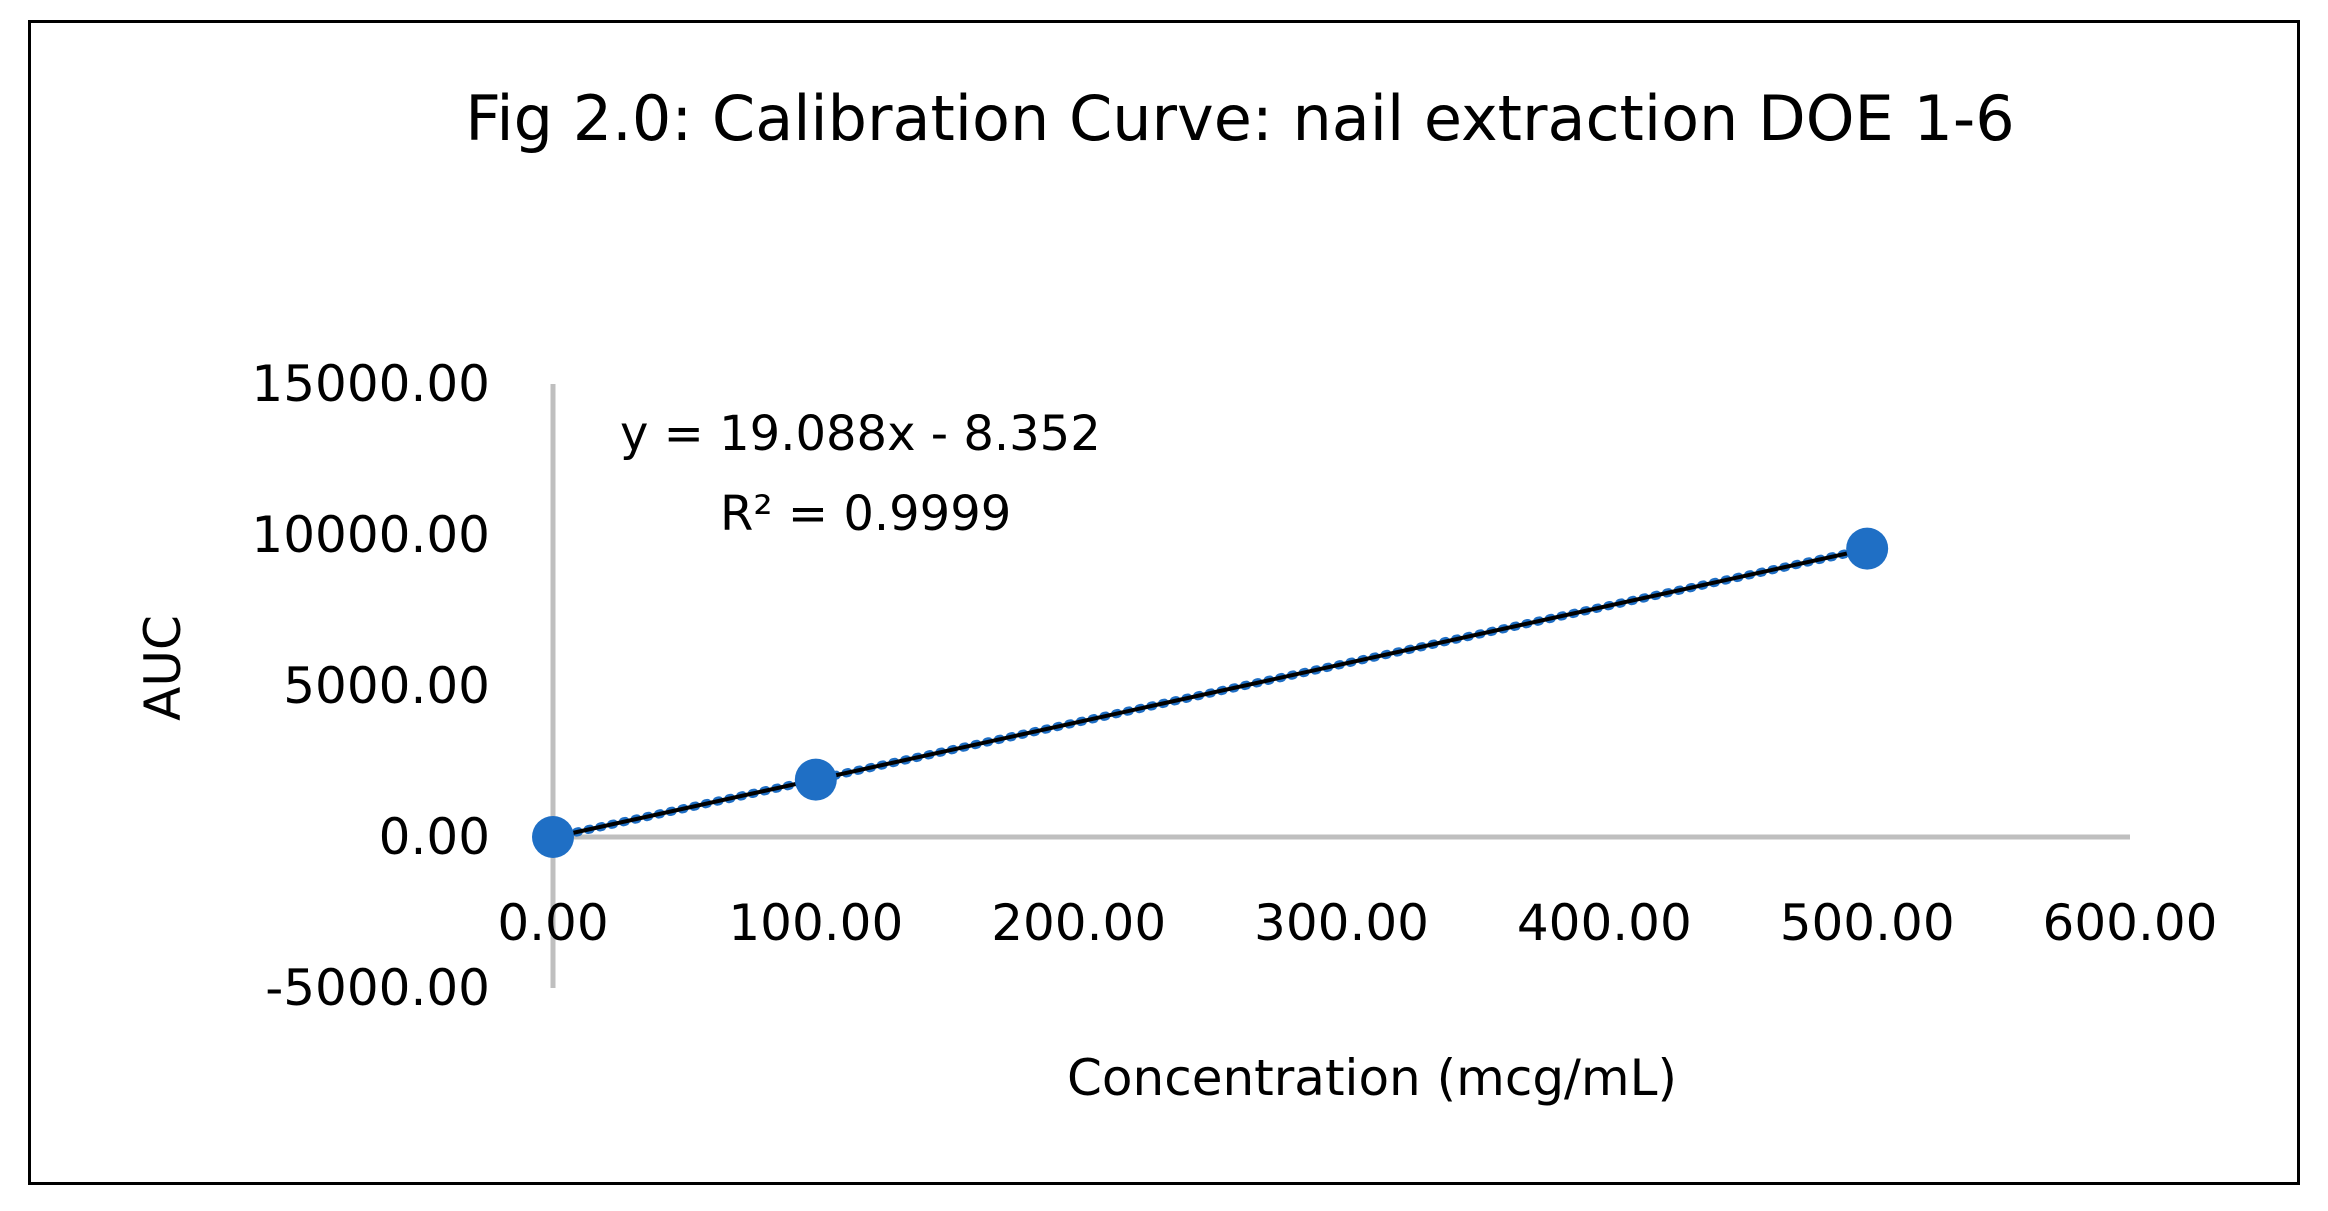 Image resolution: width=2328 pixels, height=1211 pixels. I want to click on x-tick-label: 300.00, so click(1341, 923).